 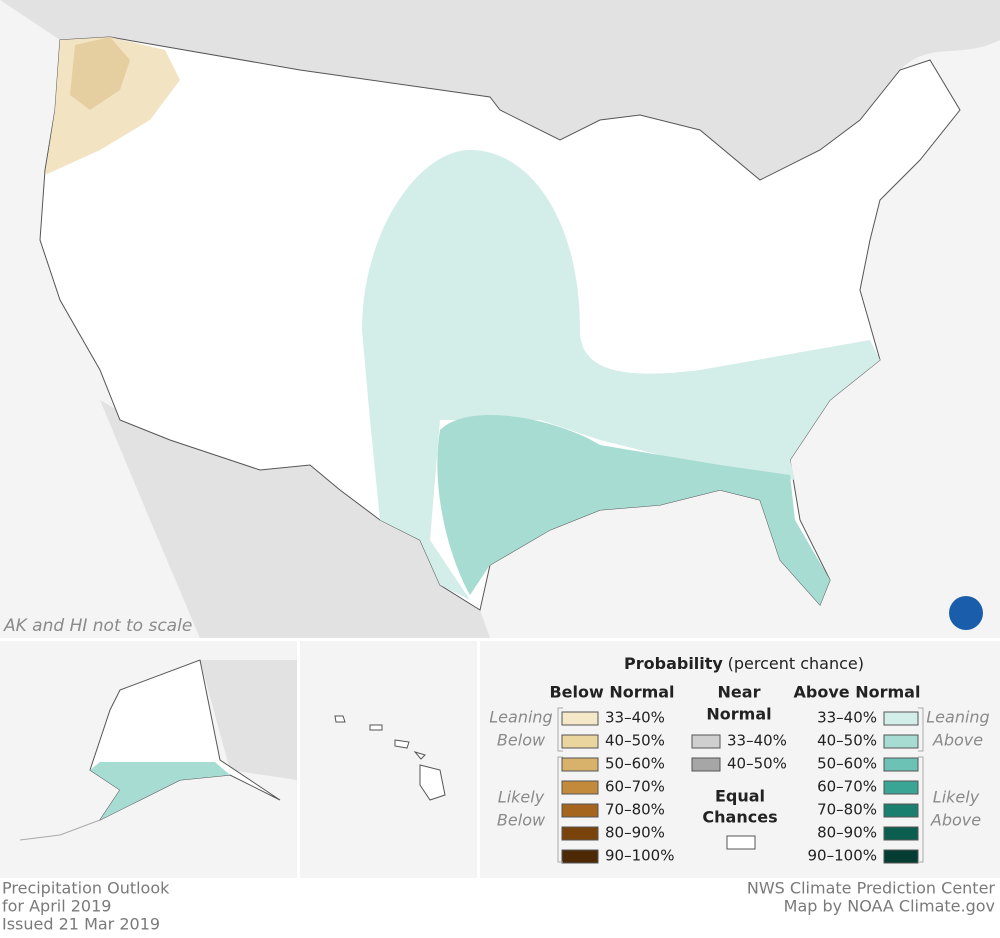 What do you see at coordinates (86, 888) in the screenshot?
I see `footer-left: Precipitation Outlook` at bounding box center [86, 888].